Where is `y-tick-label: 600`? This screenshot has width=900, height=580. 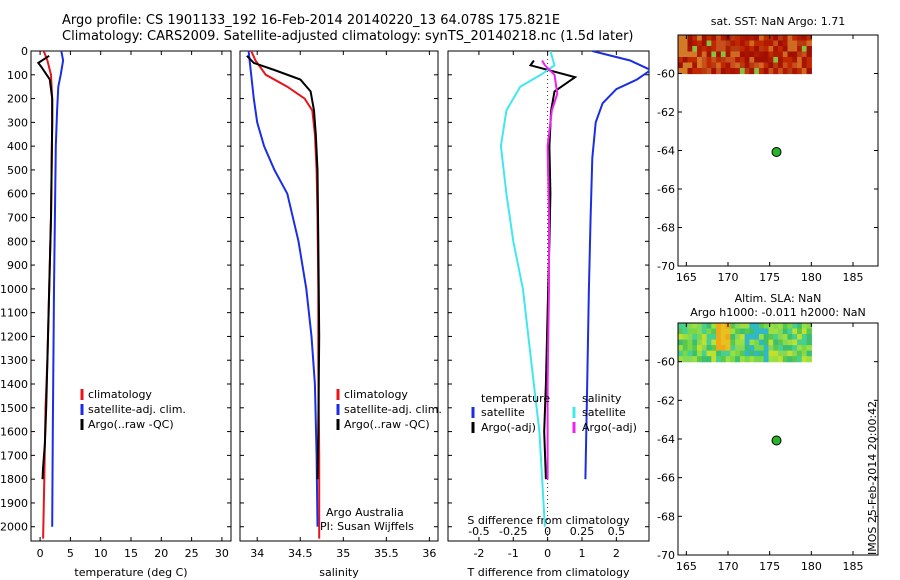
y-tick-label: 600 is located at coordinates (17, 194).